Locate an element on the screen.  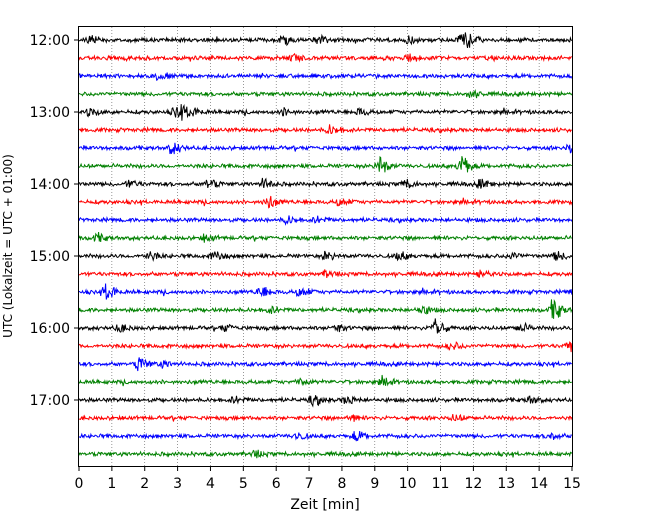
y-tick-label: 12:00 is located at coordinates (50, 41).